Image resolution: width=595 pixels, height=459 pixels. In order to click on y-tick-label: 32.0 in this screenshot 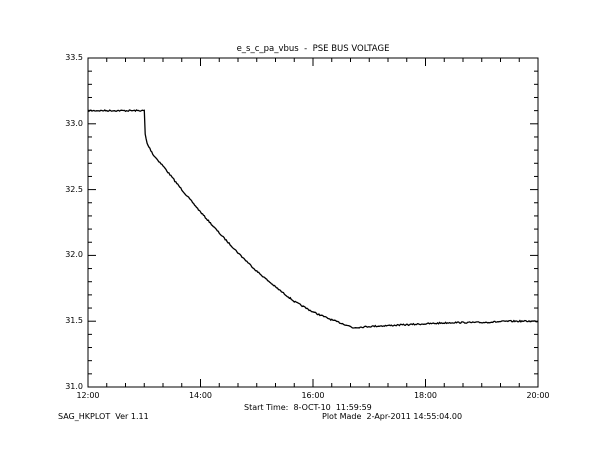, I will do `click(74, 255)`.